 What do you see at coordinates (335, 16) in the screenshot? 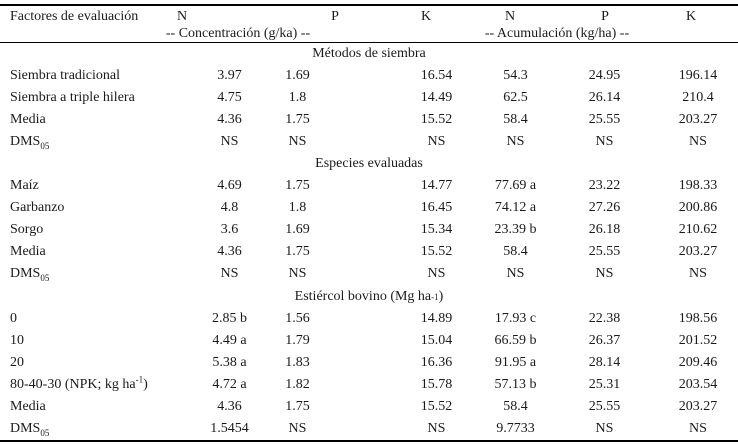
I see `col-header-p-concentration: P` at bounding box center [335, 16].